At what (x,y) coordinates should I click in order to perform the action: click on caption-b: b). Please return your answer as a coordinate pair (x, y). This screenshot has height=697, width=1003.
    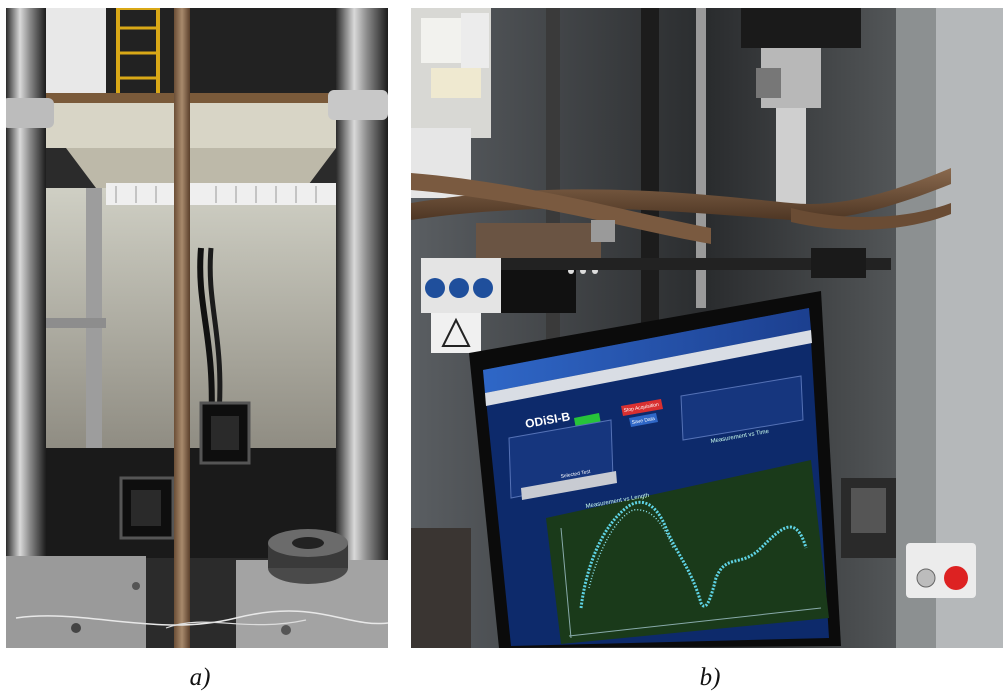
    Looking at the image, I should click on (710, 677).